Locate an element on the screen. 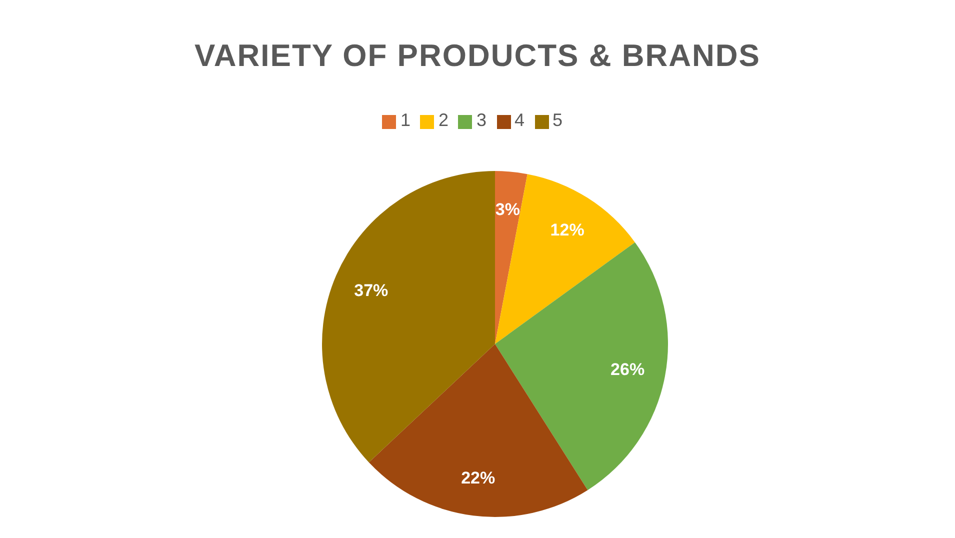  legend-label: 4 is located at coordinates (519, 120).